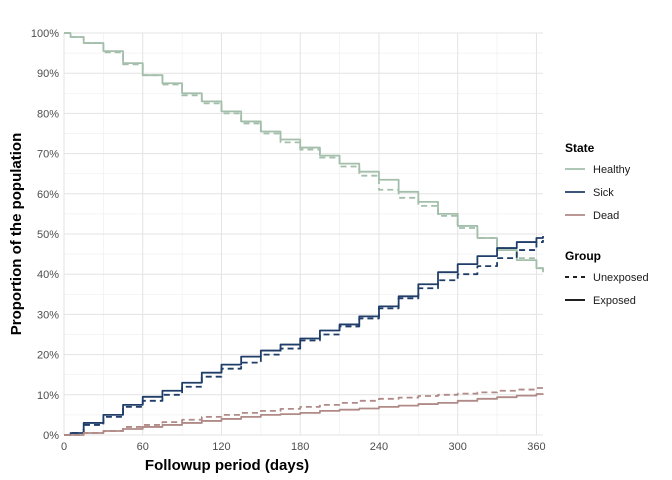 This screenshot has height=480, width=672. What do you see at coordinates (45, 34) in the screenshot?
I see `y-tick-label: 100%` at bounding box center [45, 34].